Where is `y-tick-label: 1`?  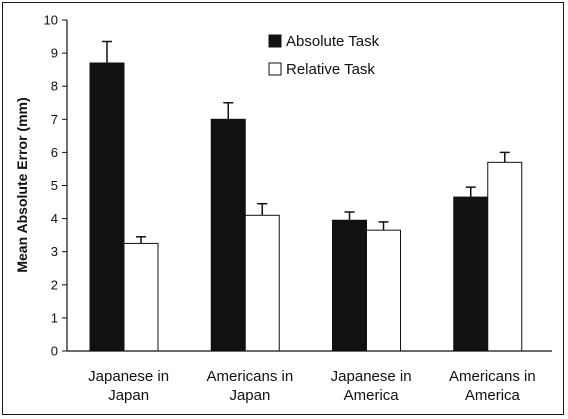 y-tick-label: 1 is located at coordinates (54, 317).